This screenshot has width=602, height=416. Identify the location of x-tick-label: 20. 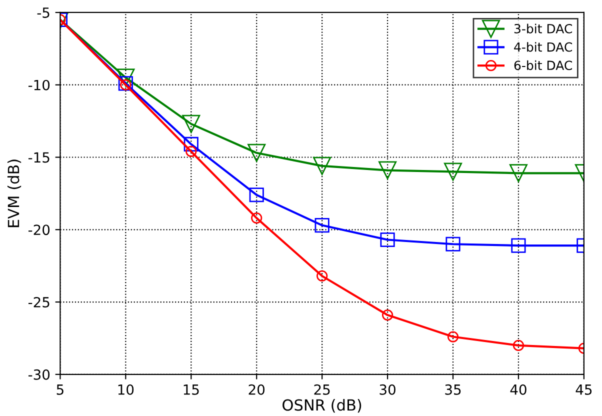
(256, 389).